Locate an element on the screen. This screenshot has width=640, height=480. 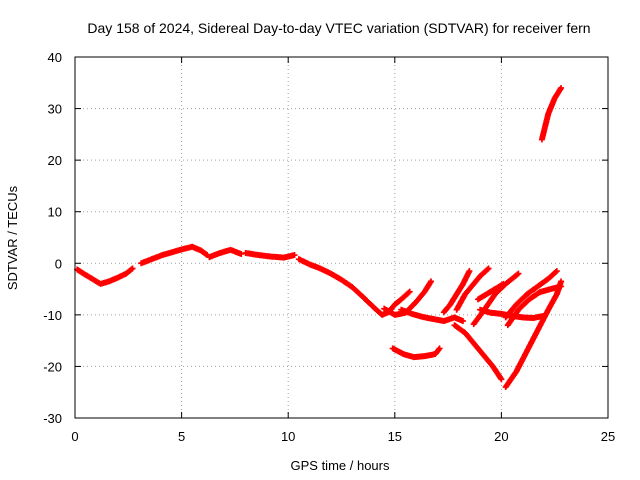
y-tick-label: -10 is located at coordinates (52, 315).